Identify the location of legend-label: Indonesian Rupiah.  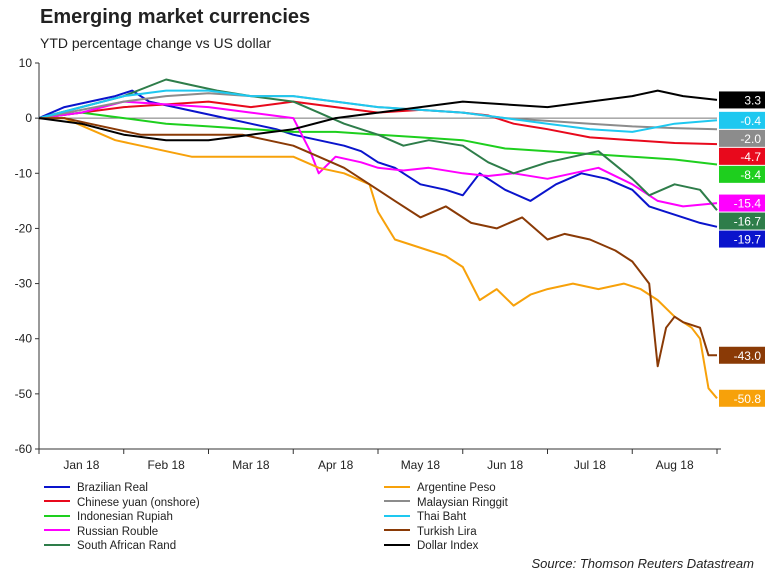
(125, 517).